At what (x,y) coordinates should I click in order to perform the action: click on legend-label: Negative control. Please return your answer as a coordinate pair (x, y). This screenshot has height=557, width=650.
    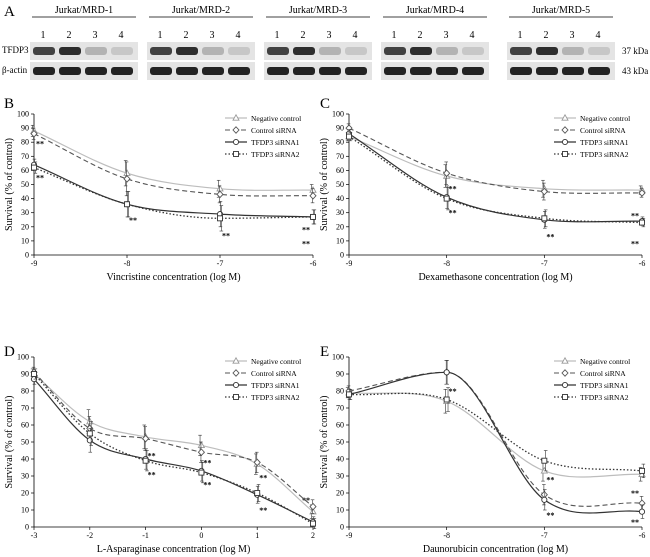
    Looking at the image, I should click on (276, 361).